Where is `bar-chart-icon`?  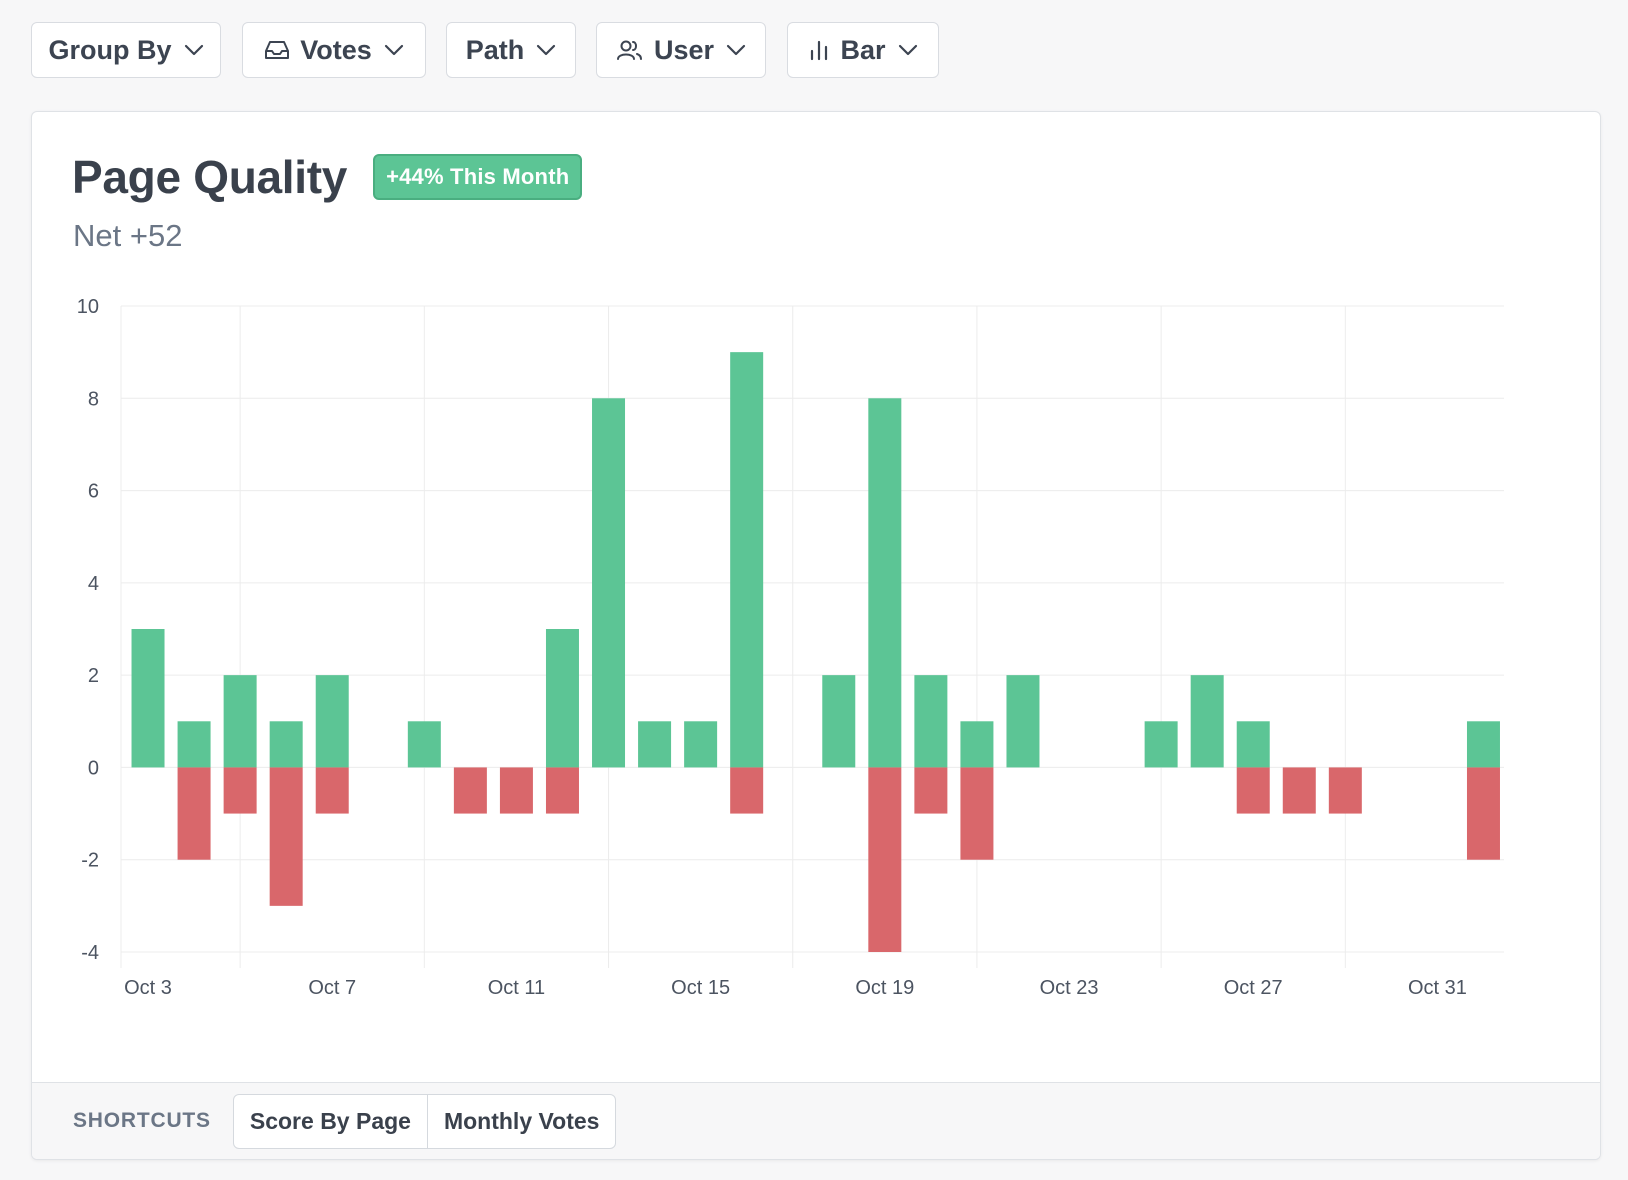
bar-chart-icon is located at coordinates (819, 50).